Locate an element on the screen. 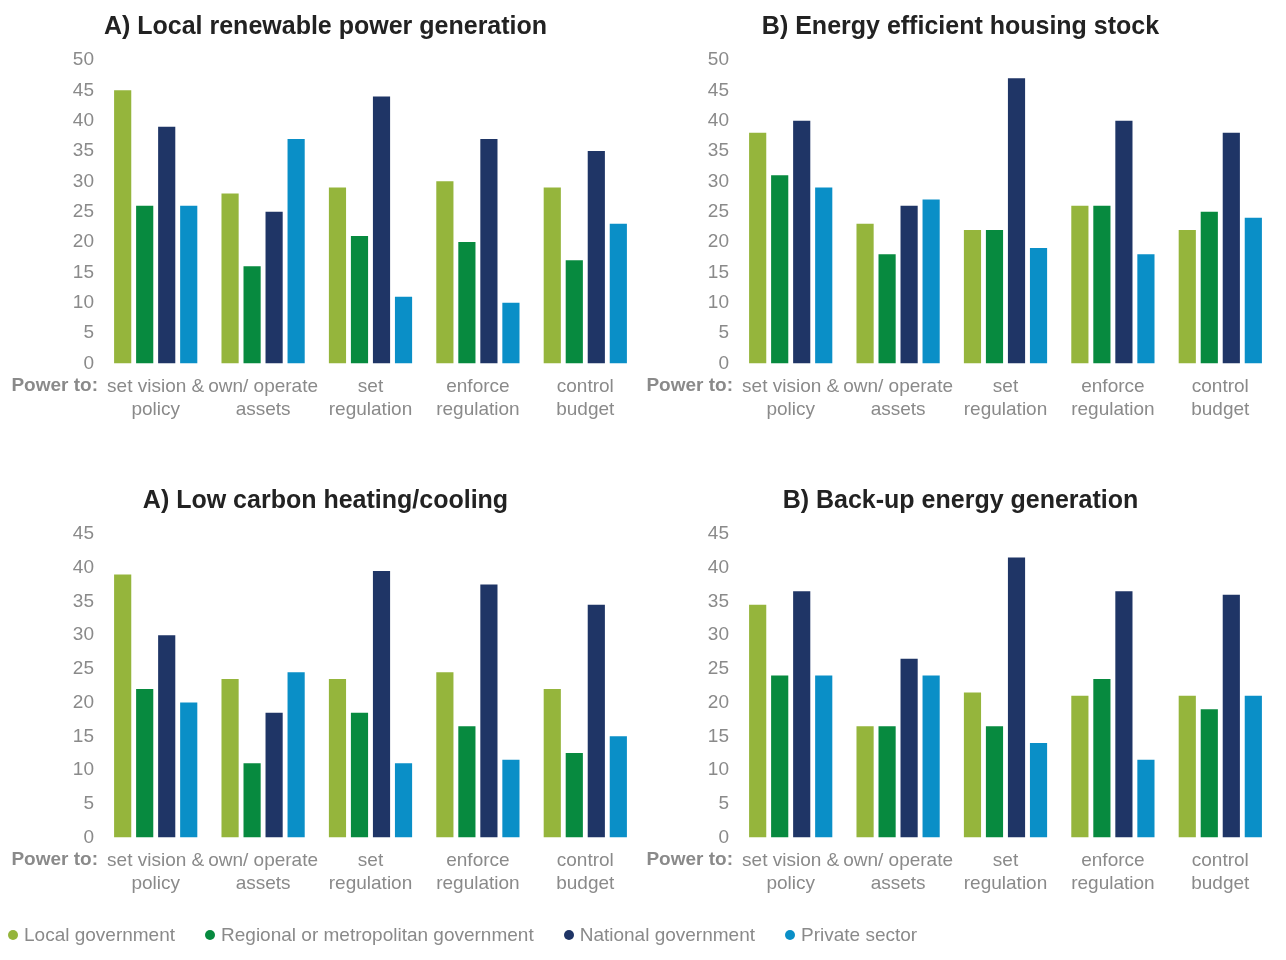  chart-title: A) Low carbon heating/cooling is located at coordinates (325, 498).